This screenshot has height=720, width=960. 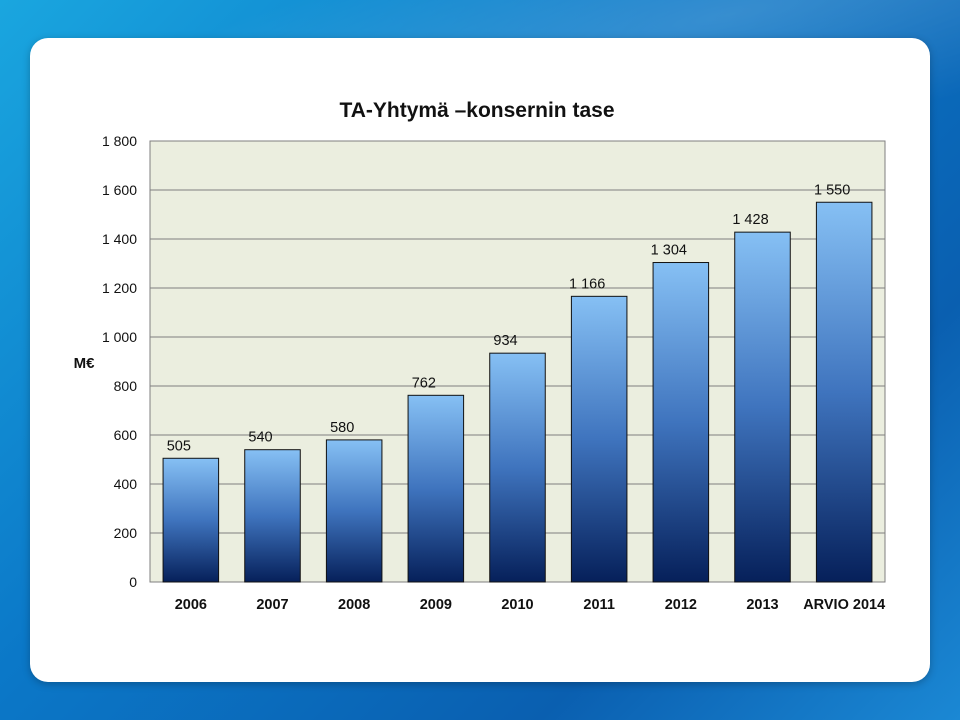 I want to click on chart-title: TA-Yhtymä –konsernin tase, so click(x=476, y=110).